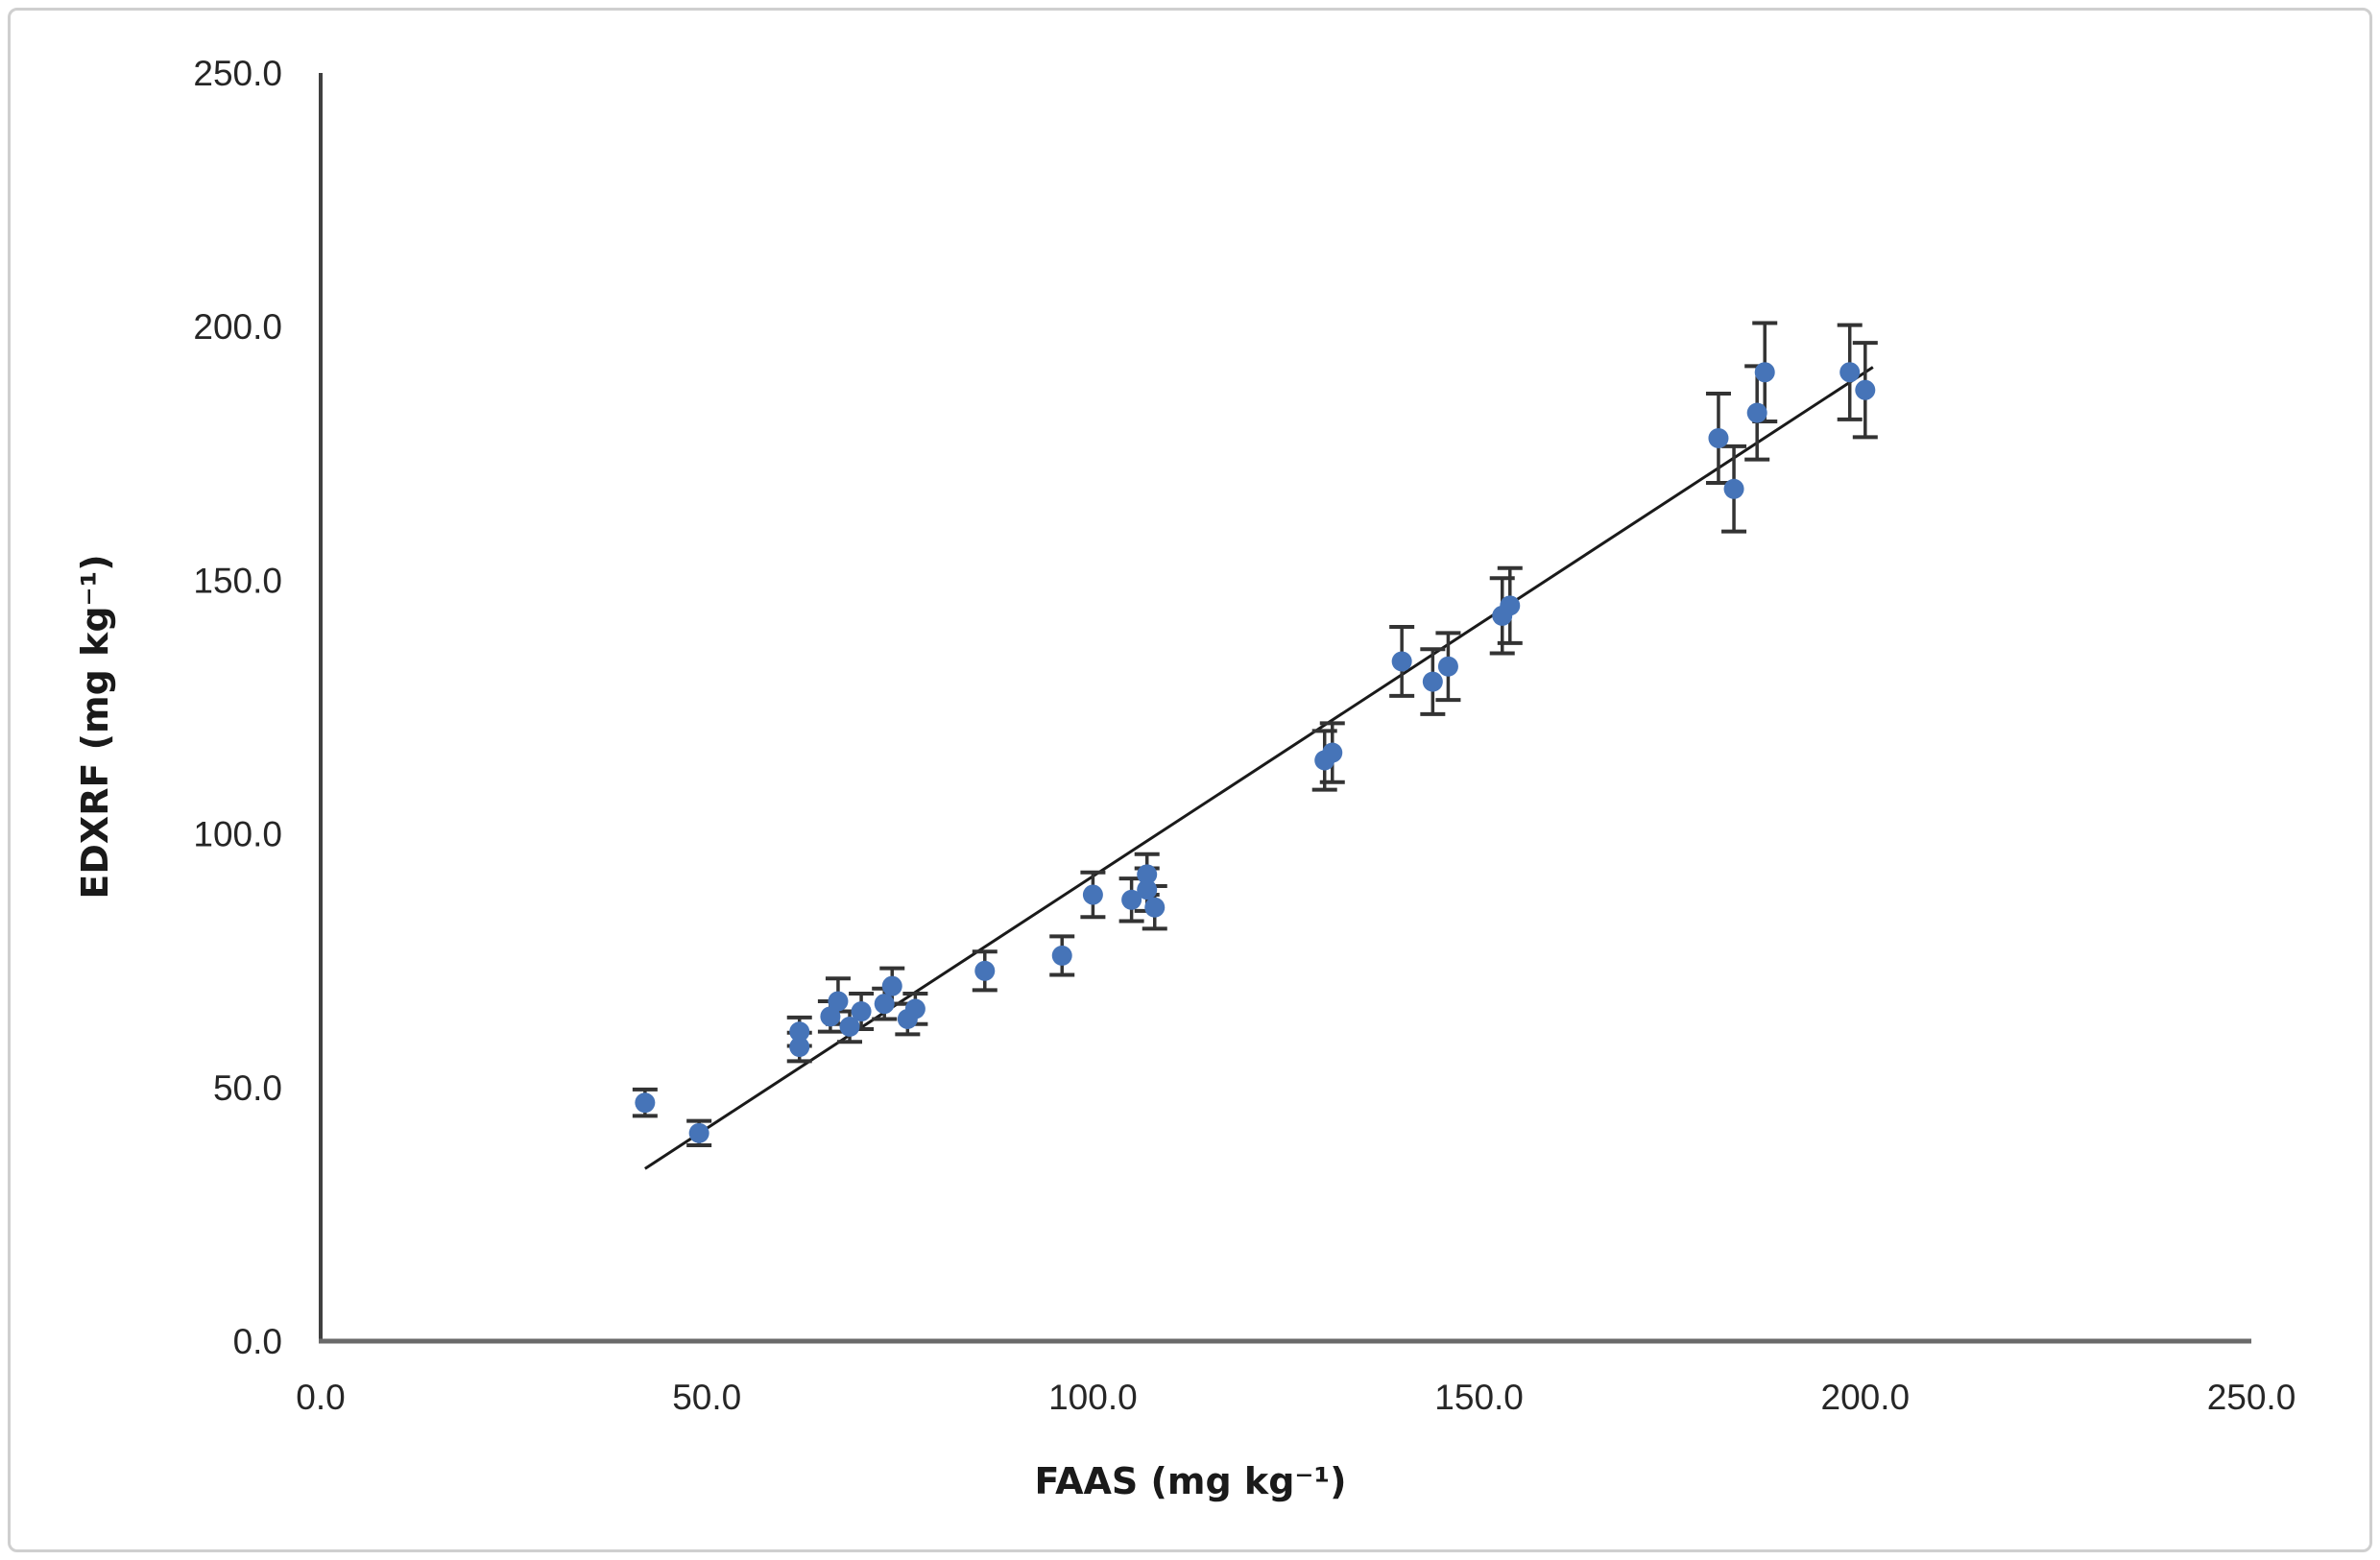 The width and height of the screenshot is (2380, 1560). What do you see at coordinates (1479, 1397) in the screenshot?
I see `x-tick-label: 150.0` at bounding box center [1479, 1397].